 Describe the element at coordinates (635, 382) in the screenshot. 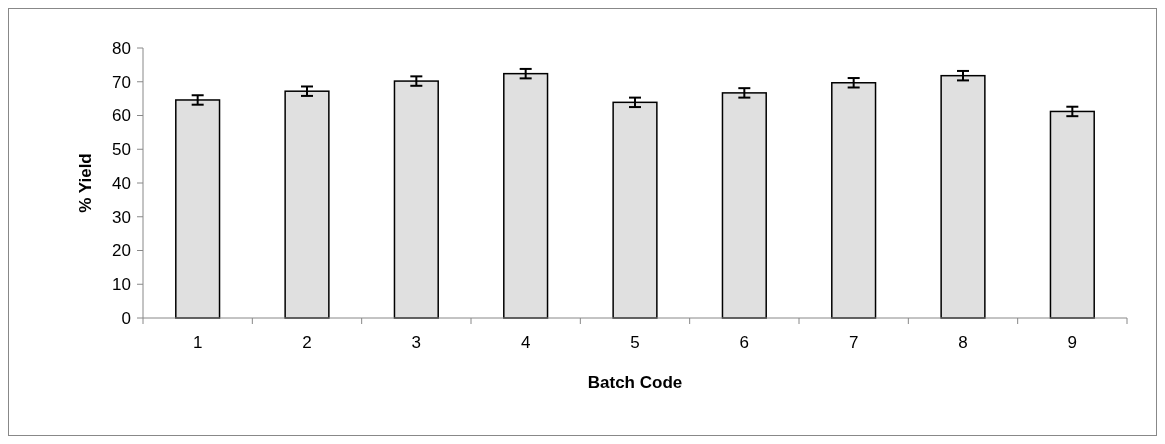

I see `x-axis-title: Batch Code` at that location.